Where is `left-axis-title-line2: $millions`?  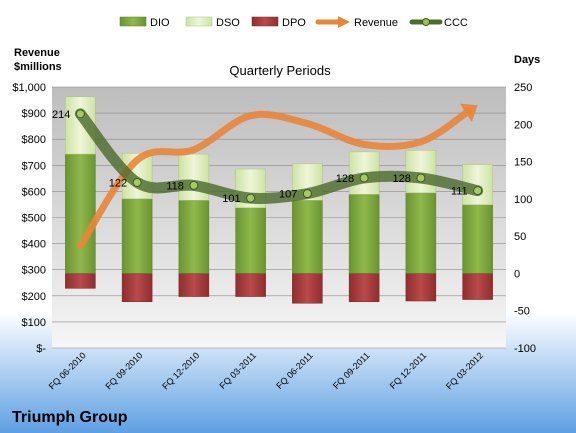
left-axis-title-line2: $millions is located at coordinates (38, 67).